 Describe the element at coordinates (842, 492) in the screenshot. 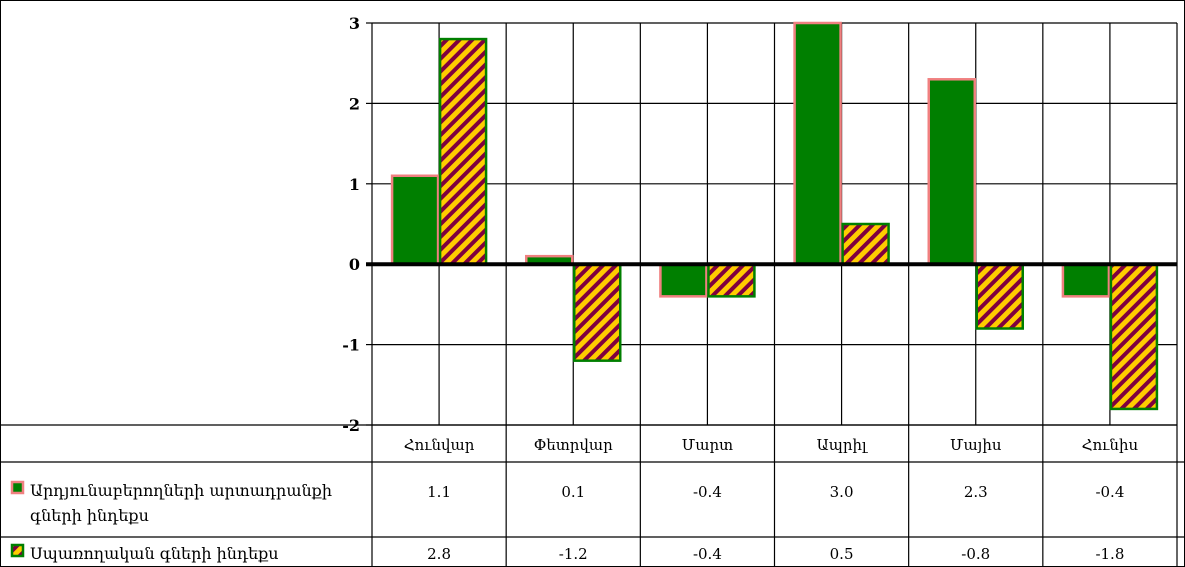

I see `data-table-cell: 3.0` at that location.